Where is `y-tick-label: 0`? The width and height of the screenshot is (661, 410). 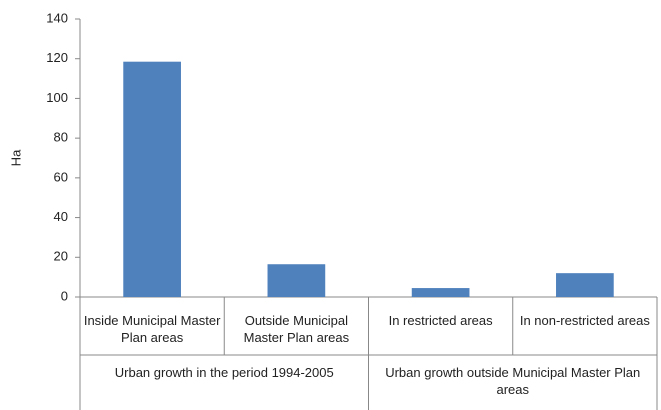
y-tick-label: 0 is located at coordinates (64, 295).